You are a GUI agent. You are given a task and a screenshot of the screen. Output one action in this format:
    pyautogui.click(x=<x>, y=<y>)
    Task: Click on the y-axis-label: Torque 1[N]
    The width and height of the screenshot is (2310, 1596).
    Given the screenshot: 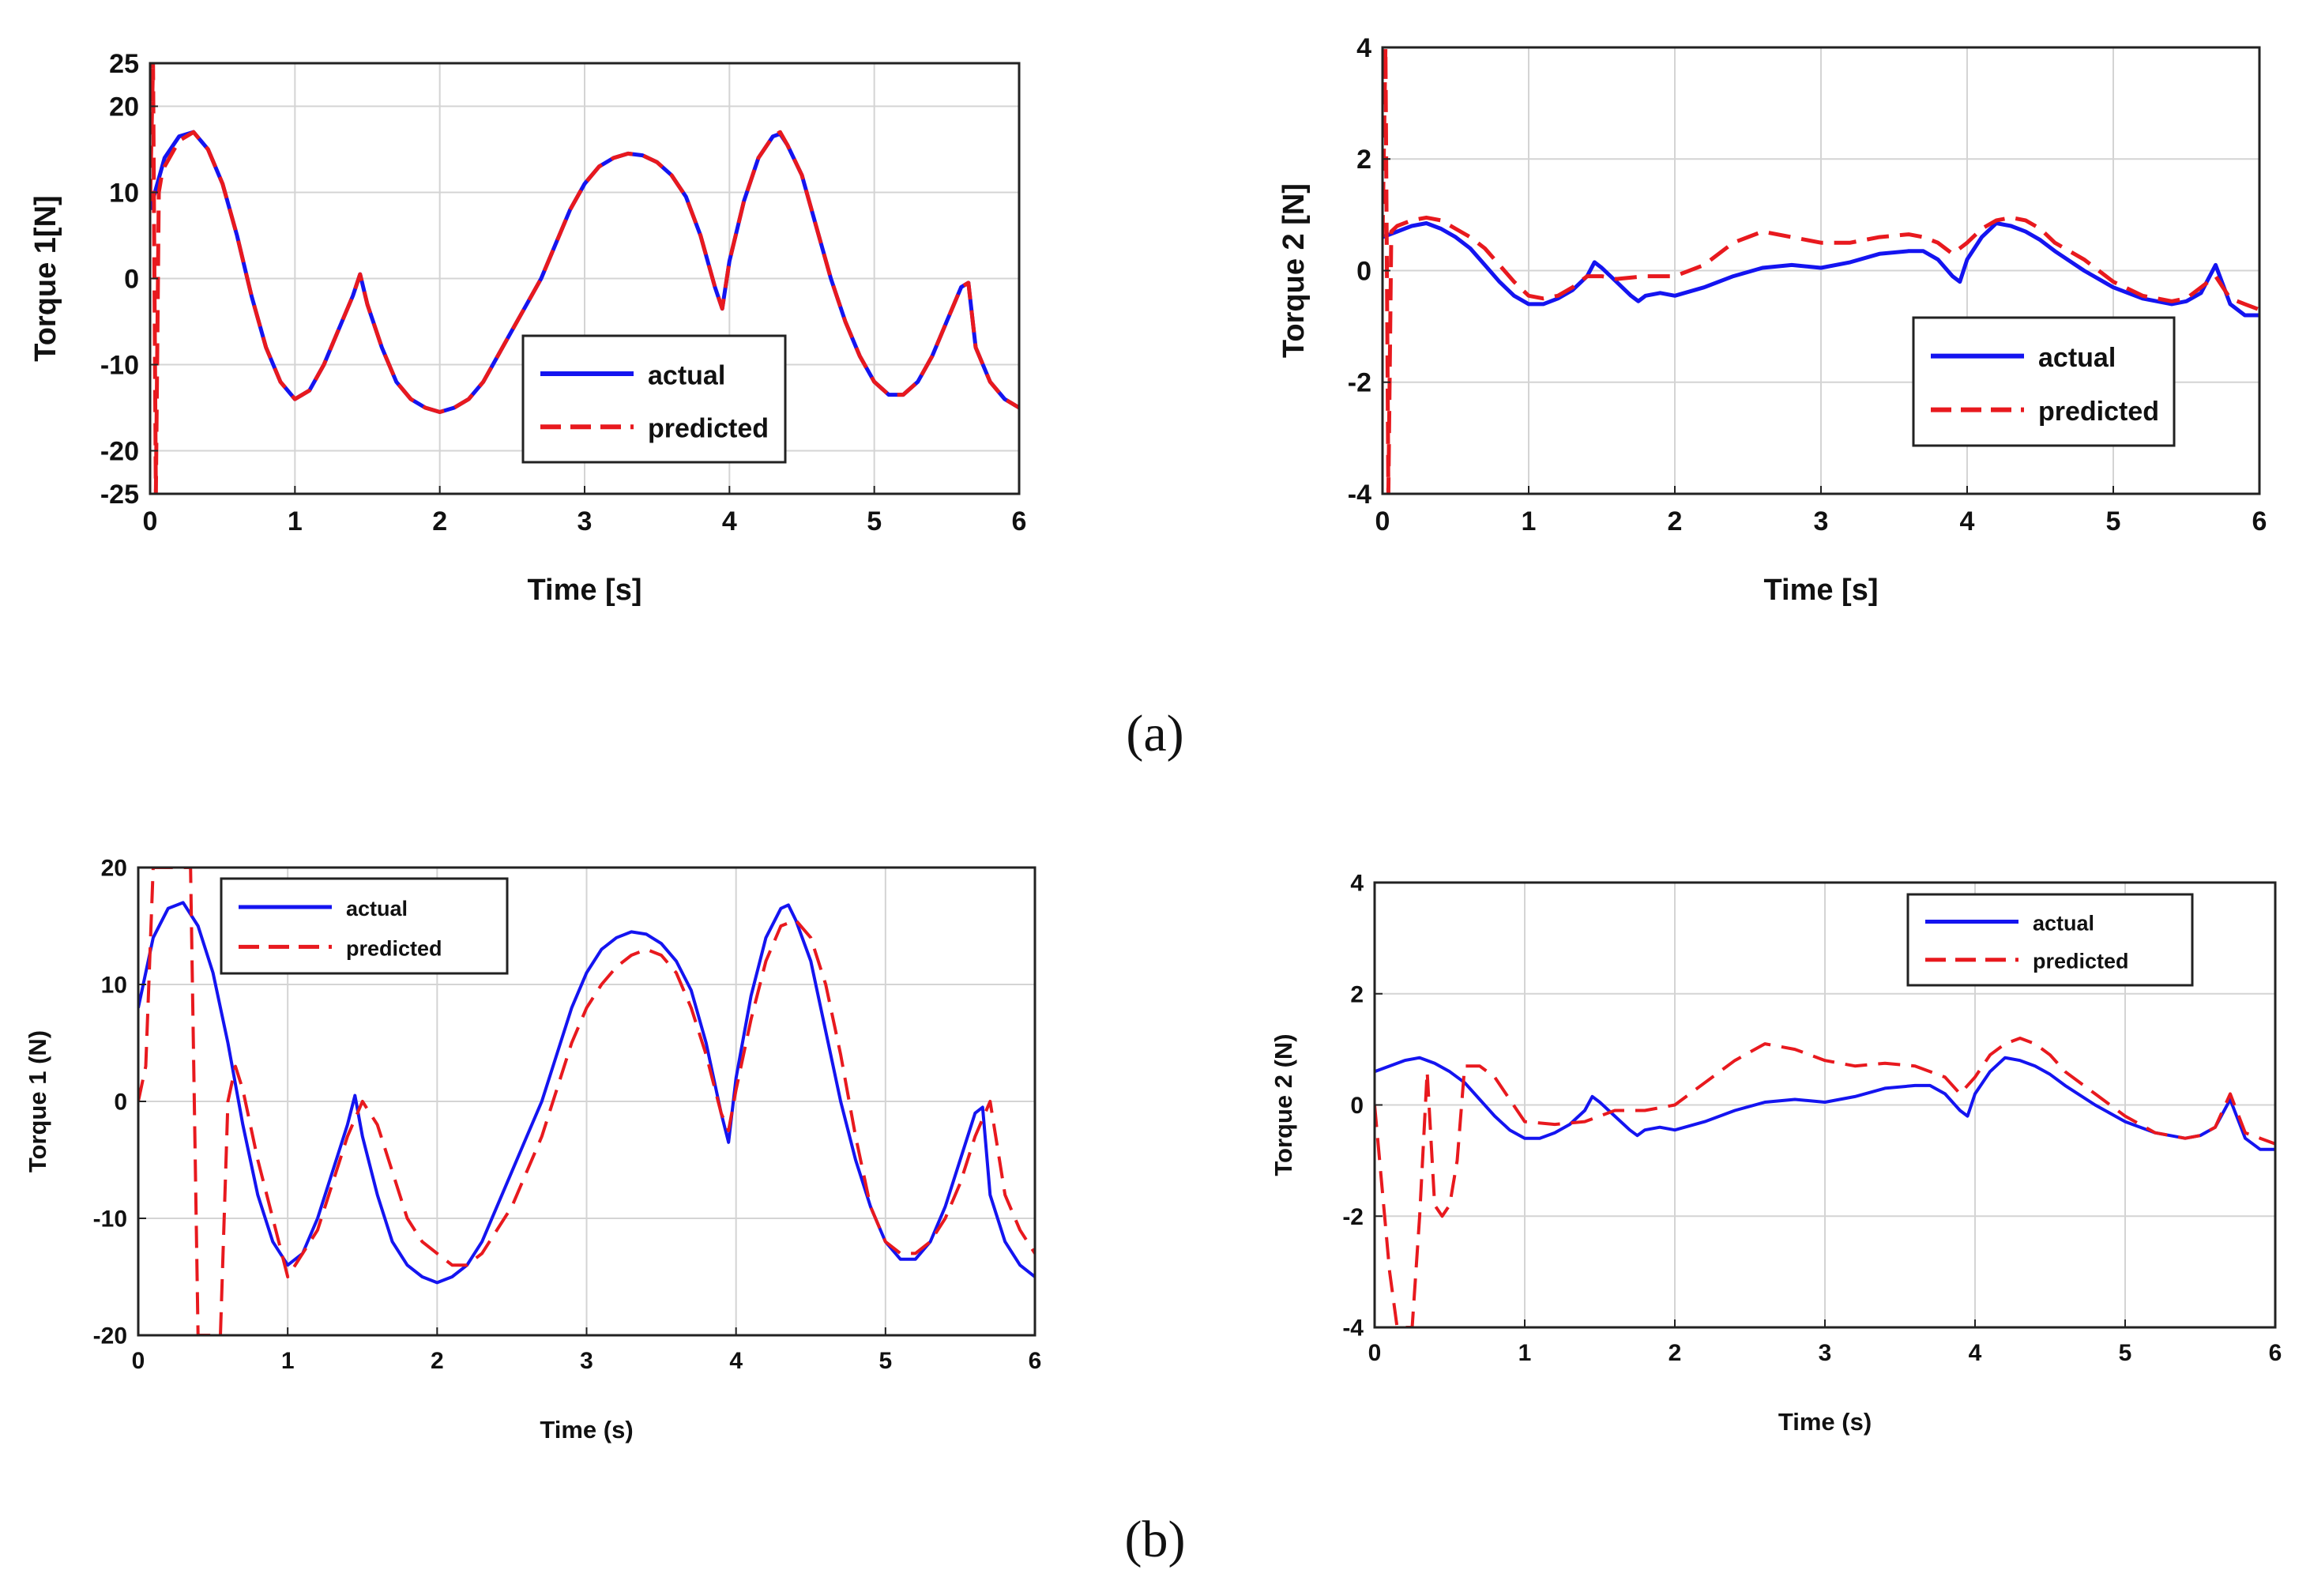 What is the action you would take?
    pyautogui.click(x=45, y=278)
    